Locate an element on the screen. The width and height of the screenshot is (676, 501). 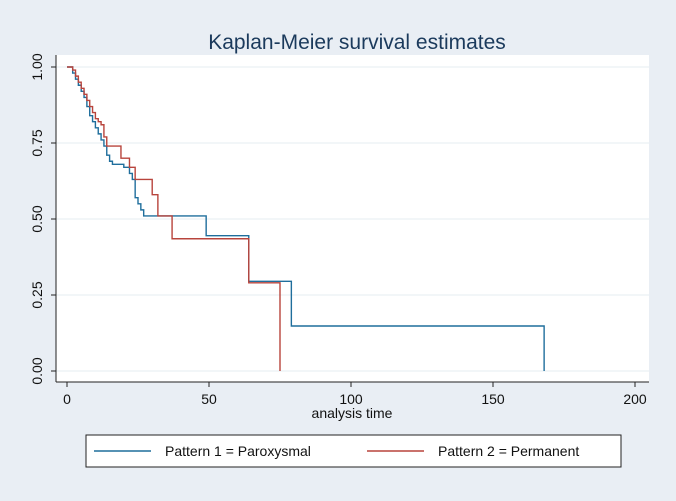
x-tick-label-2: 100 is located at coordinates (351, 399).